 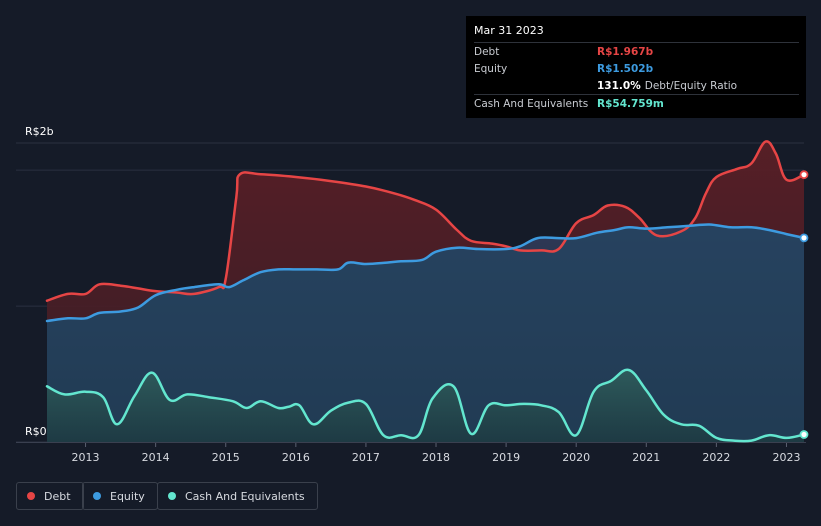 I want to click on tooltip-debt-row: Debt R$1.967b, so click(x=636, y=51).